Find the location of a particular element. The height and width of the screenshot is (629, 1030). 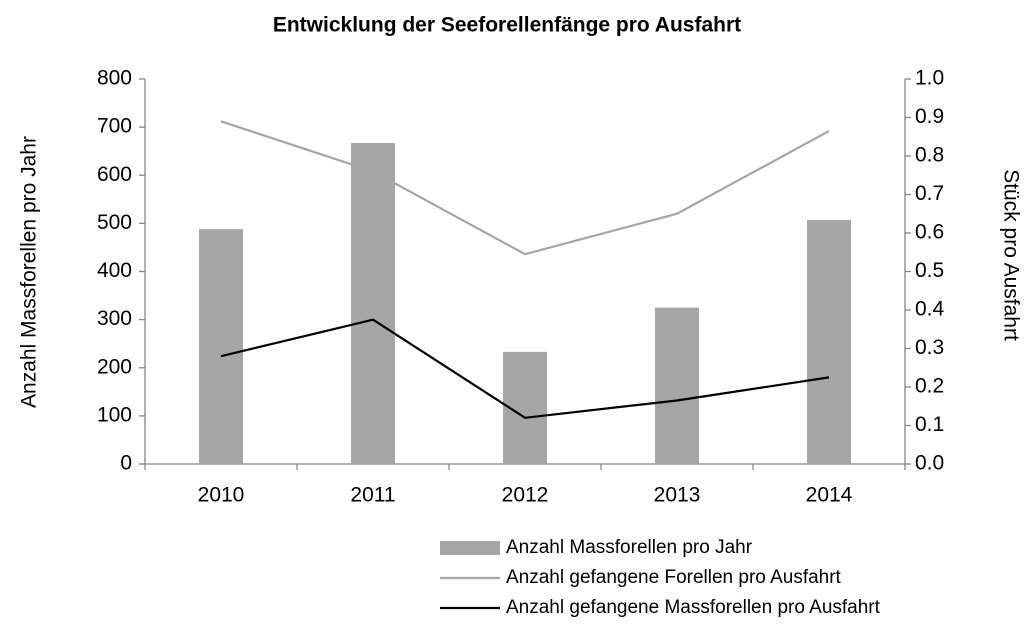

x-tick-label: 2013 is located at coordinates (677, 495).